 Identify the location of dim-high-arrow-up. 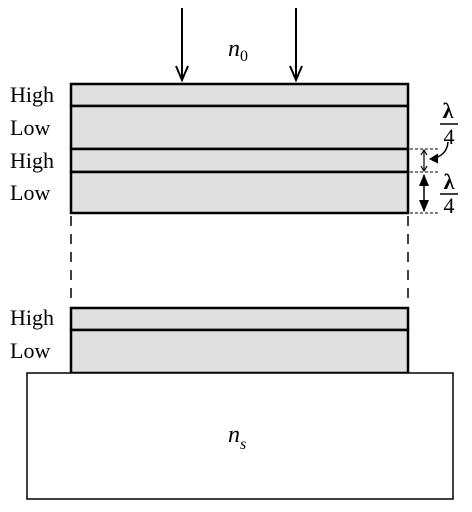
(424, 152).